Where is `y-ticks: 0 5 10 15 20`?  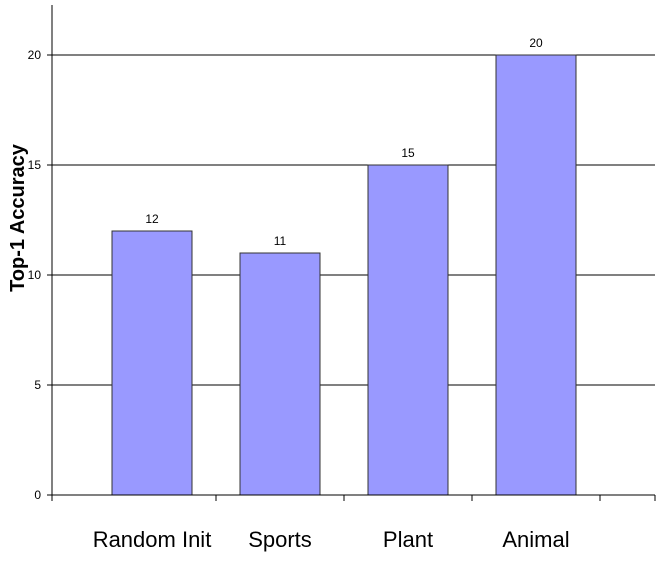 y-ticks: 0 5 10 15 20 is located at coordinates (40, 275).